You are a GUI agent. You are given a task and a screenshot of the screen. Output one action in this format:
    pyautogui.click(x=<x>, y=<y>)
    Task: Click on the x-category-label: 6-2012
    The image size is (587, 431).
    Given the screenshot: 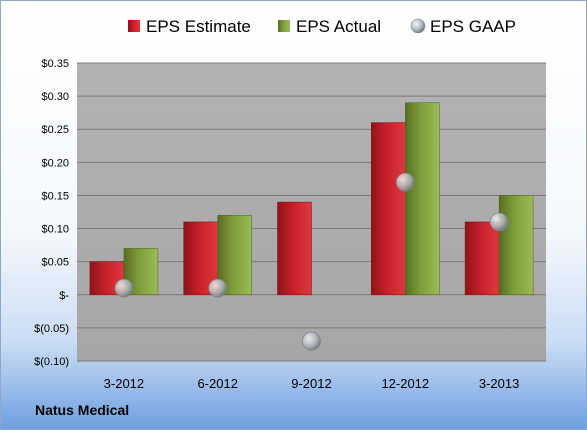 What is the action you would take?
    pyautogui.click(x=217, y=383)
    